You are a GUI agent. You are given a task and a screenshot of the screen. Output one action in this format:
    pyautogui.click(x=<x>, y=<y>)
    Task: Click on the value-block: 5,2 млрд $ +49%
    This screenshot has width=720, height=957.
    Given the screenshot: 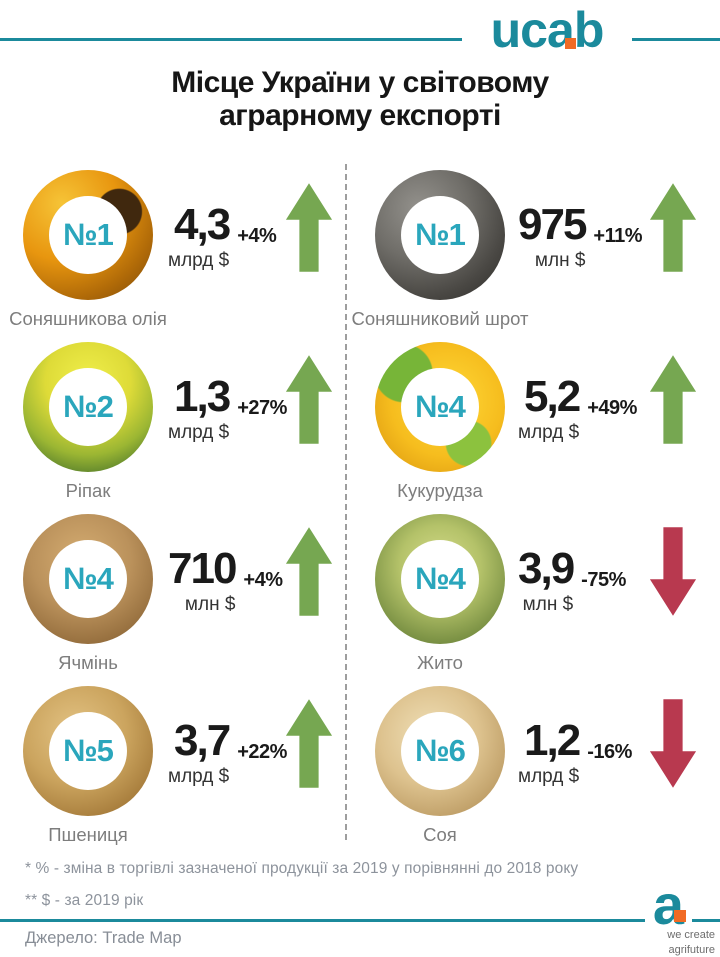 What is the action you would take?
    pyautogui.click(x=577, y=389)
    